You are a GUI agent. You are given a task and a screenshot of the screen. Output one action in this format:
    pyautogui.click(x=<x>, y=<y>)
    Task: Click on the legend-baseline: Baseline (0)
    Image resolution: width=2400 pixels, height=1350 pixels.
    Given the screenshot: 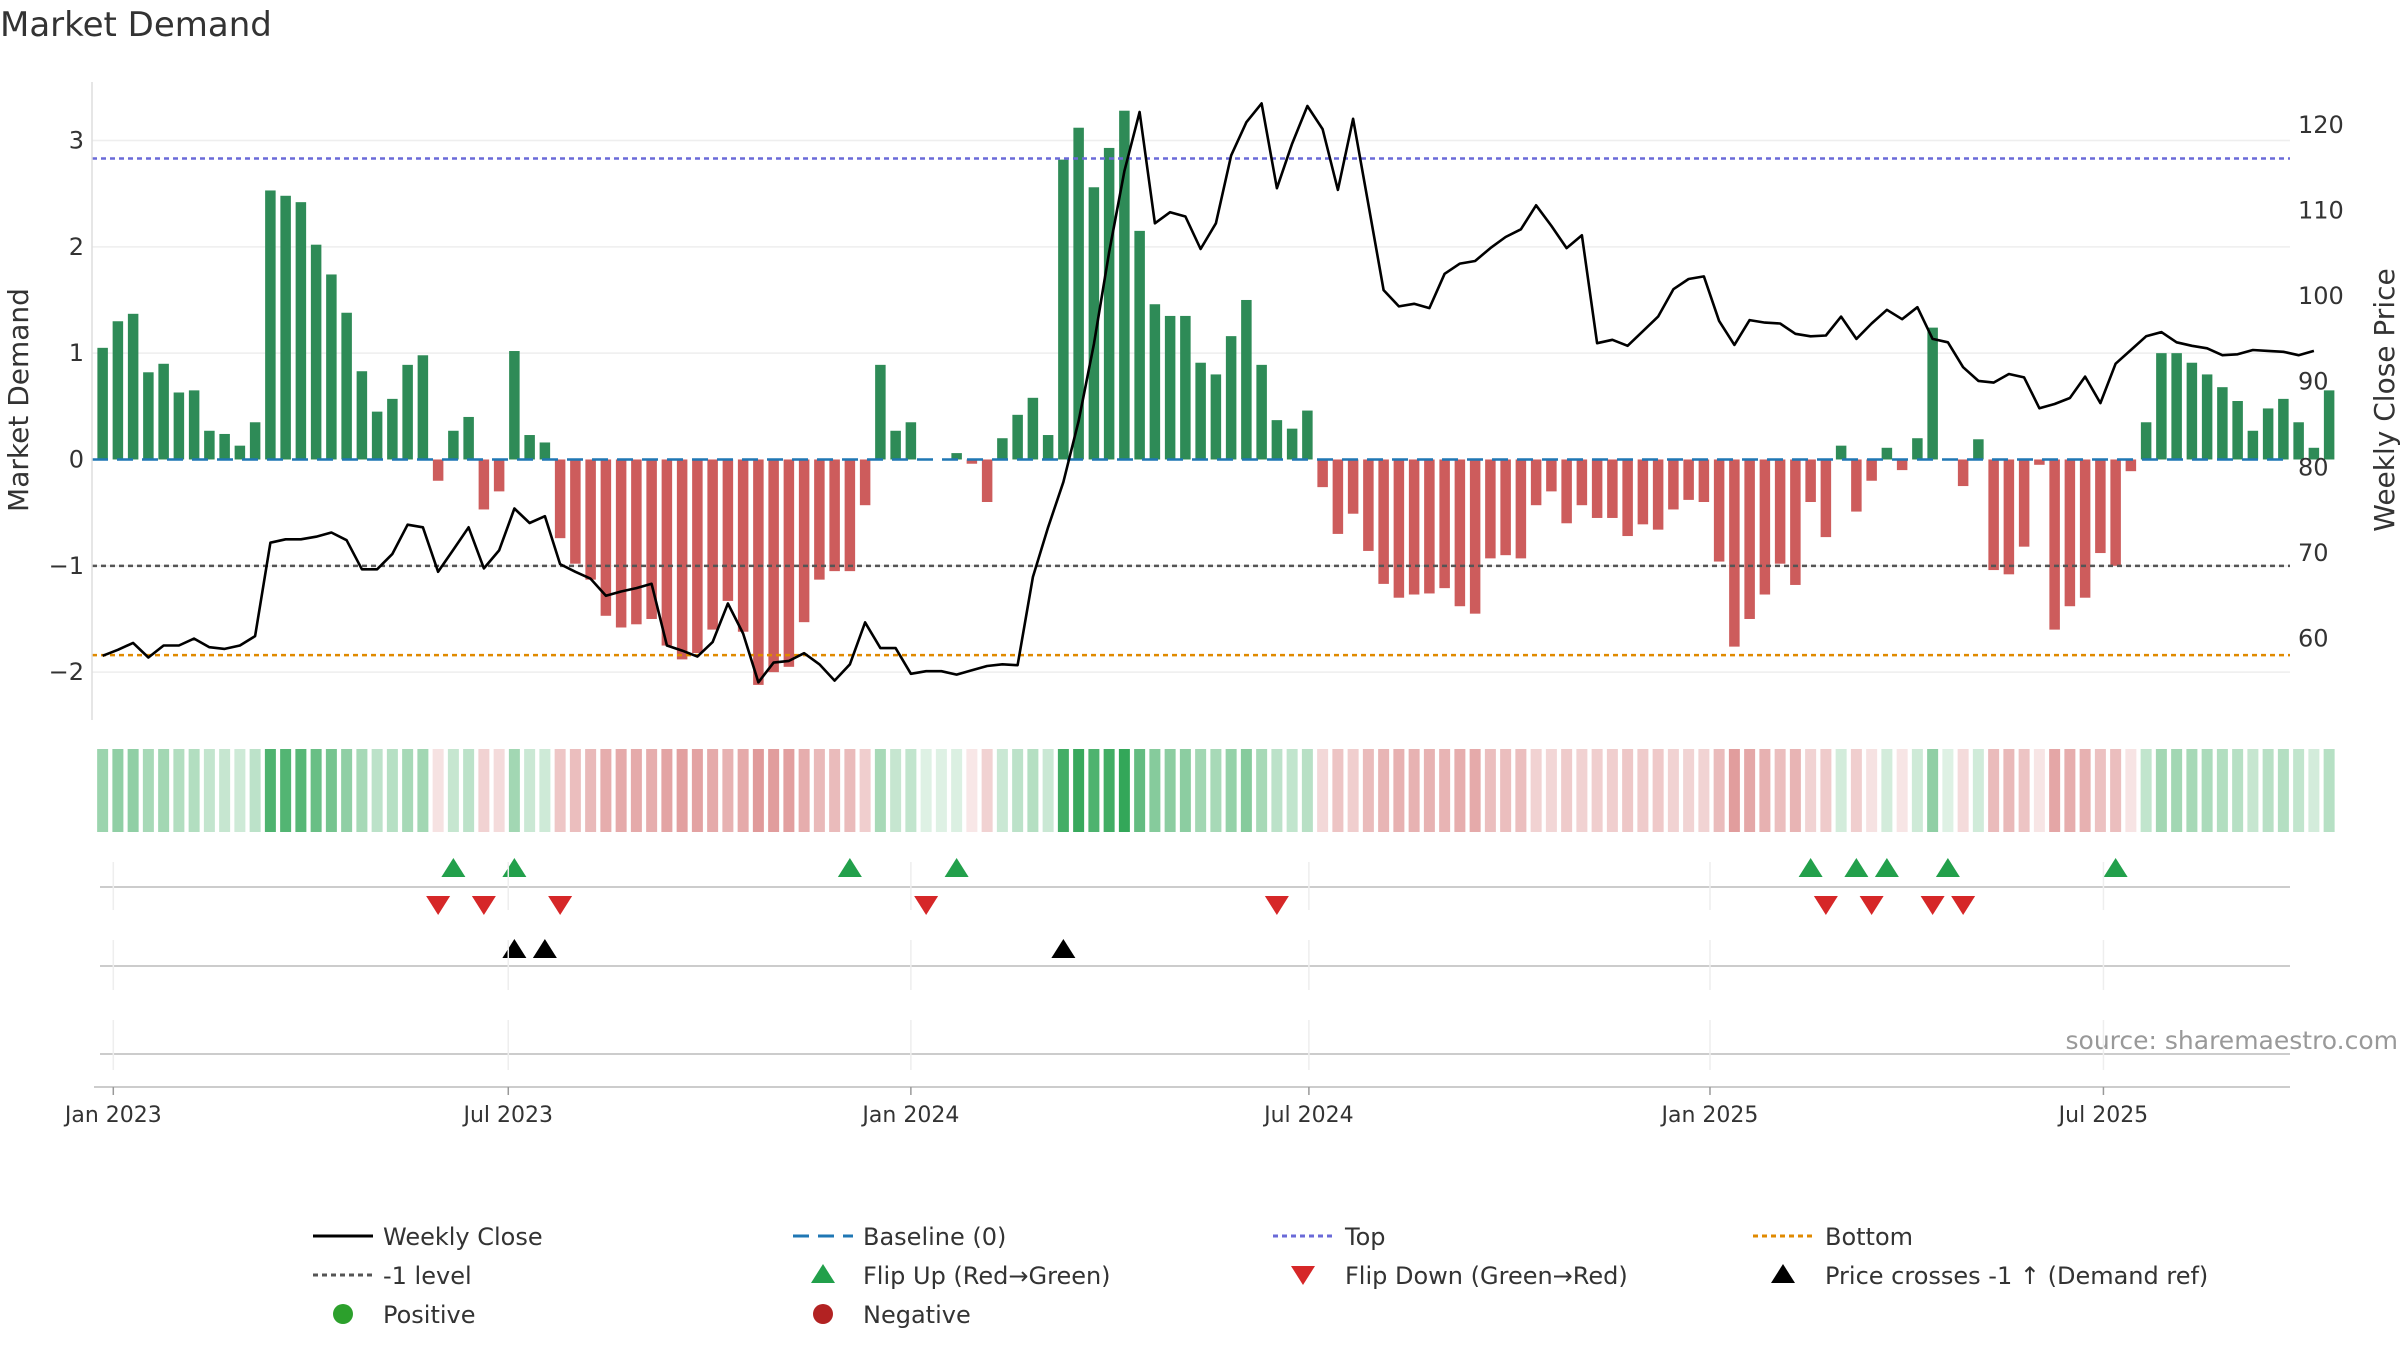 What is the action you would take?
    pyautogui.click(x=899, y=1237)
    